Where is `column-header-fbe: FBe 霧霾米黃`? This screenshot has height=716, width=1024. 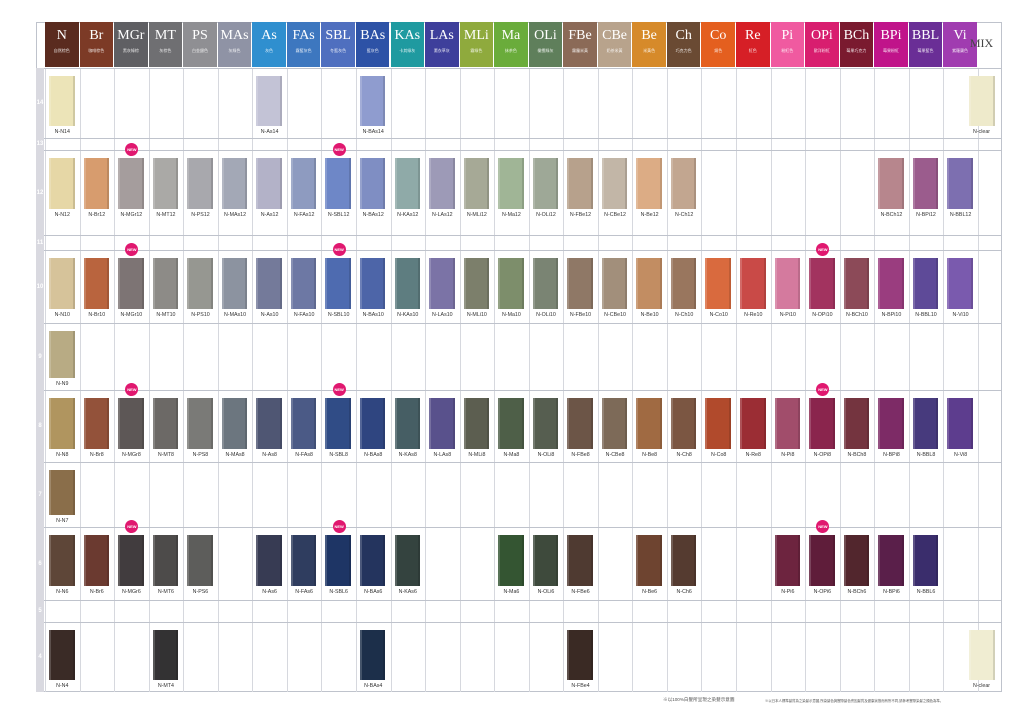 column-header-fbe: FBe 霧霾米黃 is located at coordinates (580, 44).